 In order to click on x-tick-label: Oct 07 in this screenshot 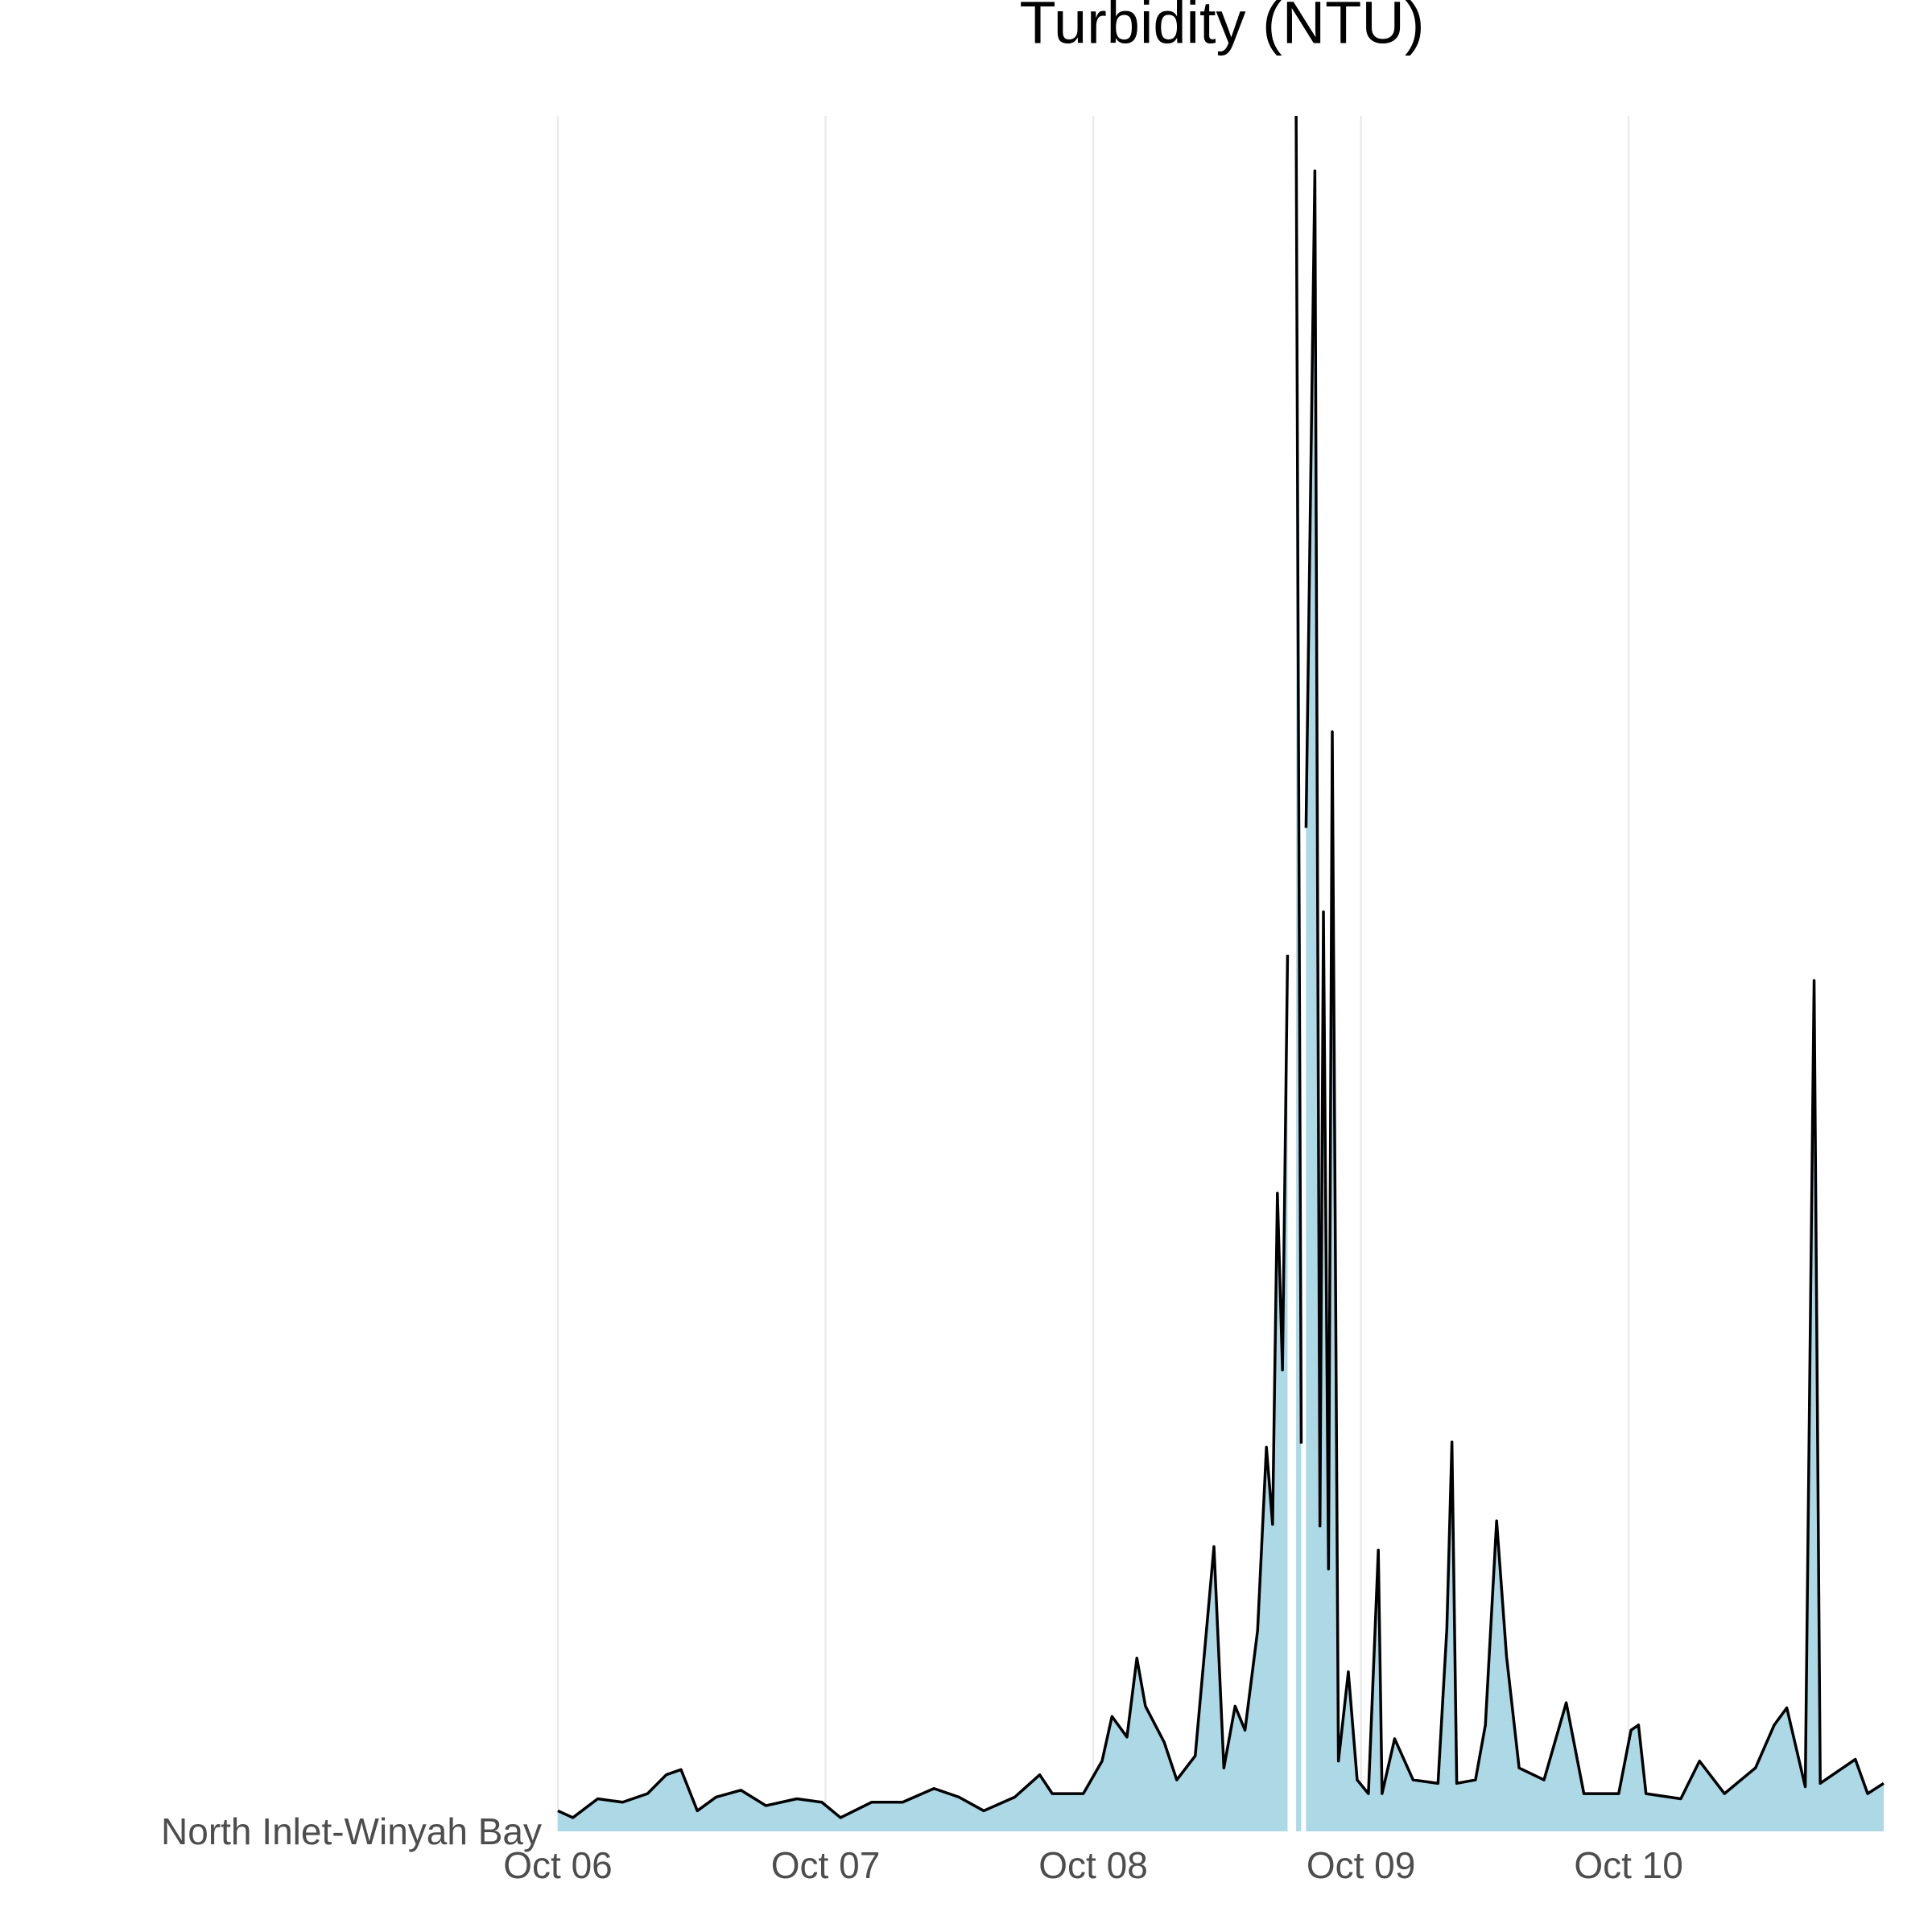, I will do `click(826, 1865)`.